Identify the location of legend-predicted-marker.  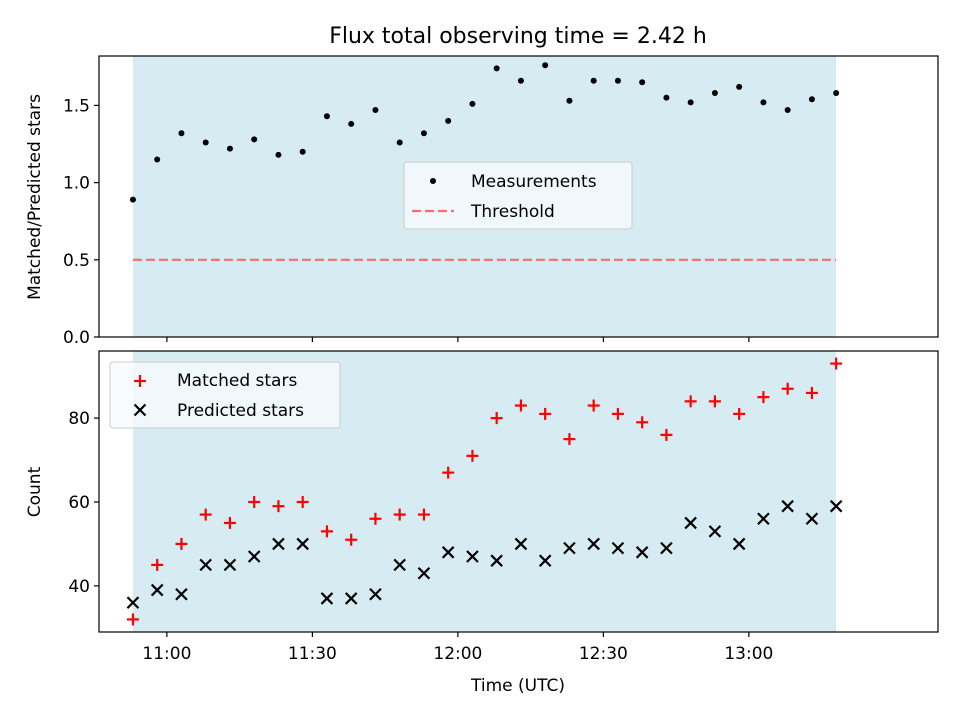
(140, 410).